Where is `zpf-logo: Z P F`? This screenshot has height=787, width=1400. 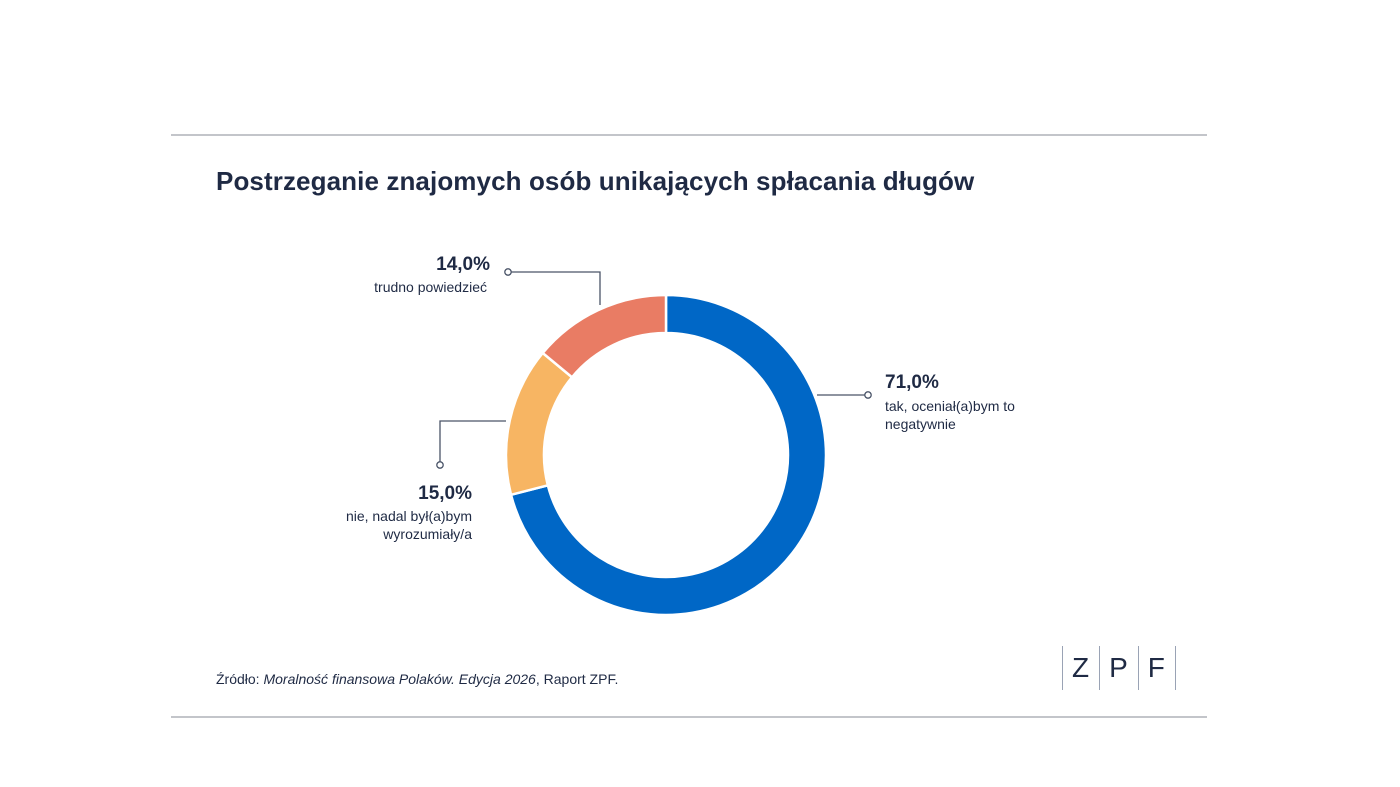
zpf-logo: Z P F is located at coordinates (1119, 668).